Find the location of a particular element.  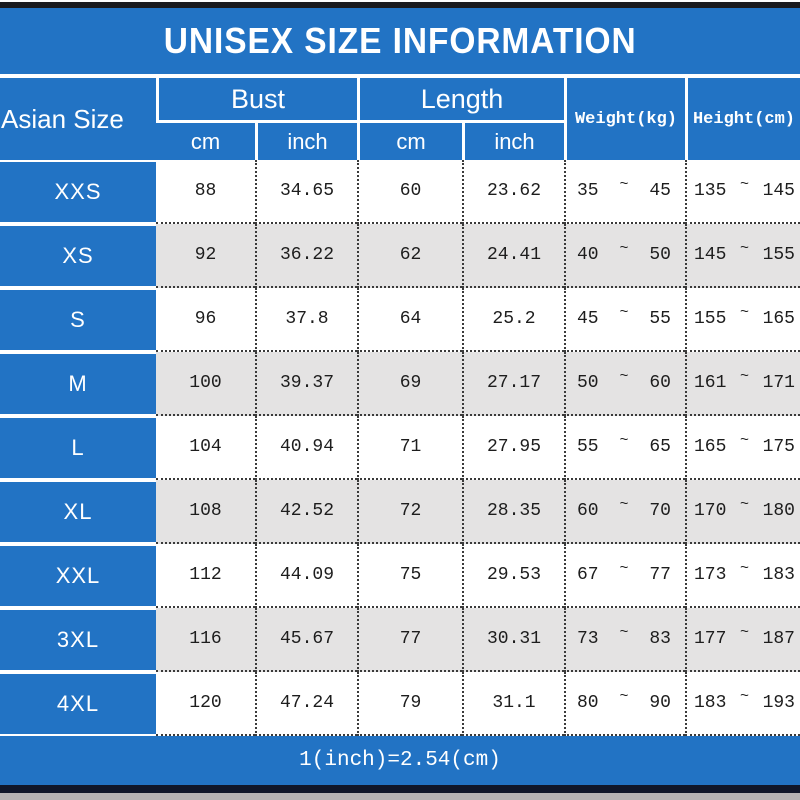

weight-max: 90 is located at coordinates (660, 703).